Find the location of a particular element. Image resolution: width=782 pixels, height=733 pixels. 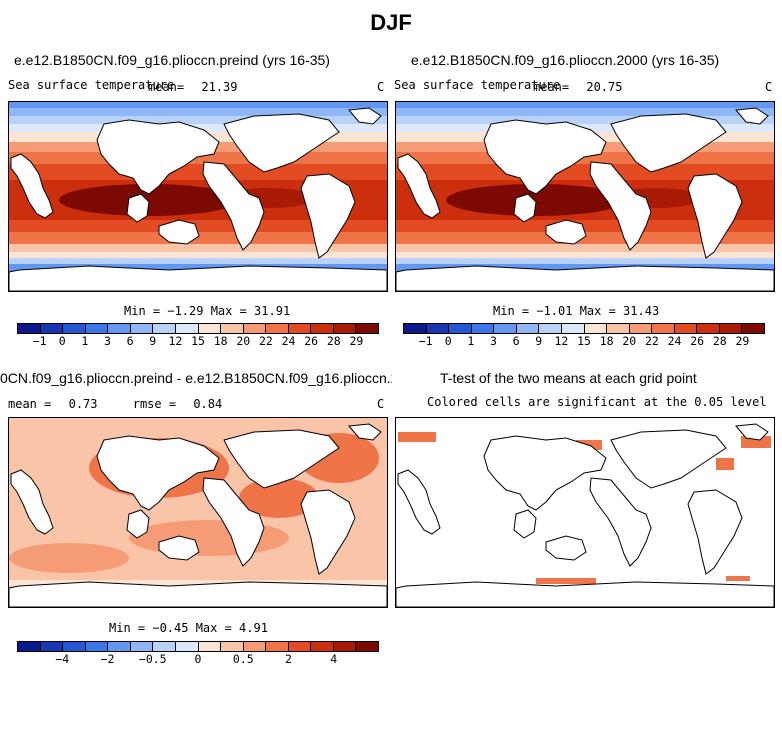

colorbar-tick-label: 26 is located at coordinates (697, 341).